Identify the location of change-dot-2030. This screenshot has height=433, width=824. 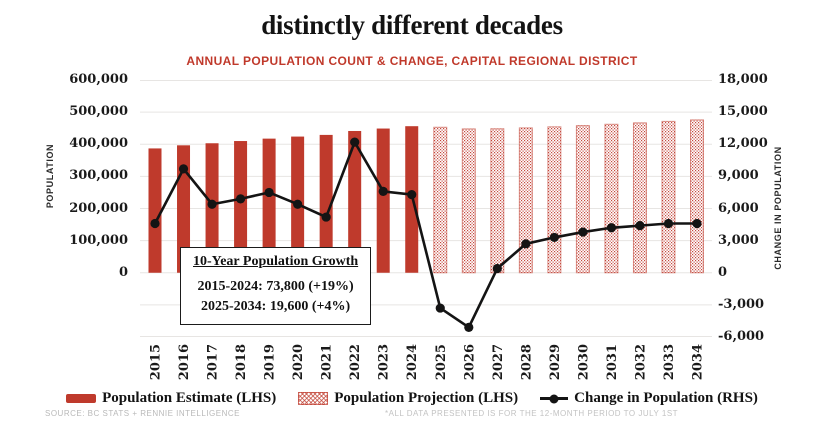
(583, 232).